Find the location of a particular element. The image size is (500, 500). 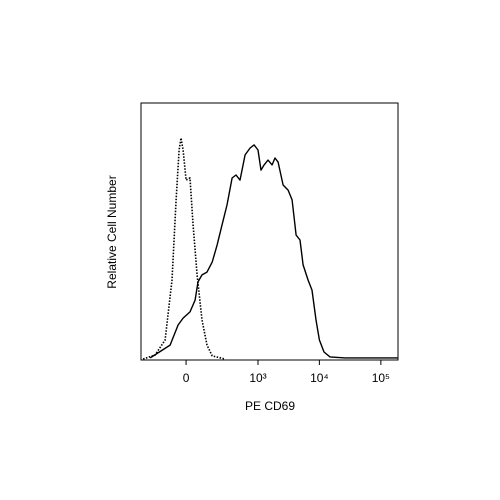

y-axis-label: Relative Cell Number is located at coordinates (112, 231).